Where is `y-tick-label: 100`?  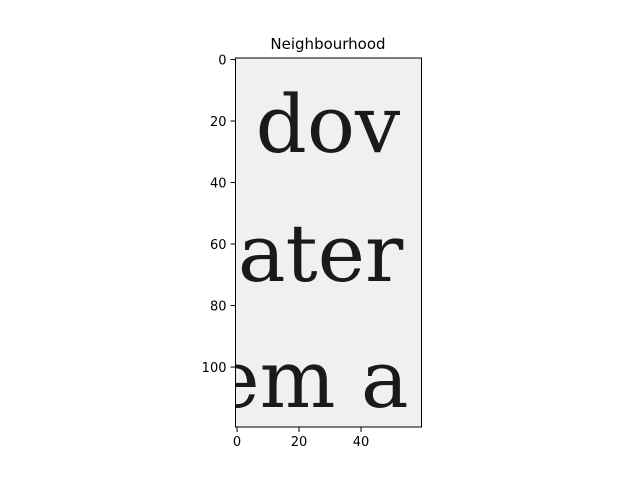
y-tick-label: 100 is located at coordinates (214, 368).